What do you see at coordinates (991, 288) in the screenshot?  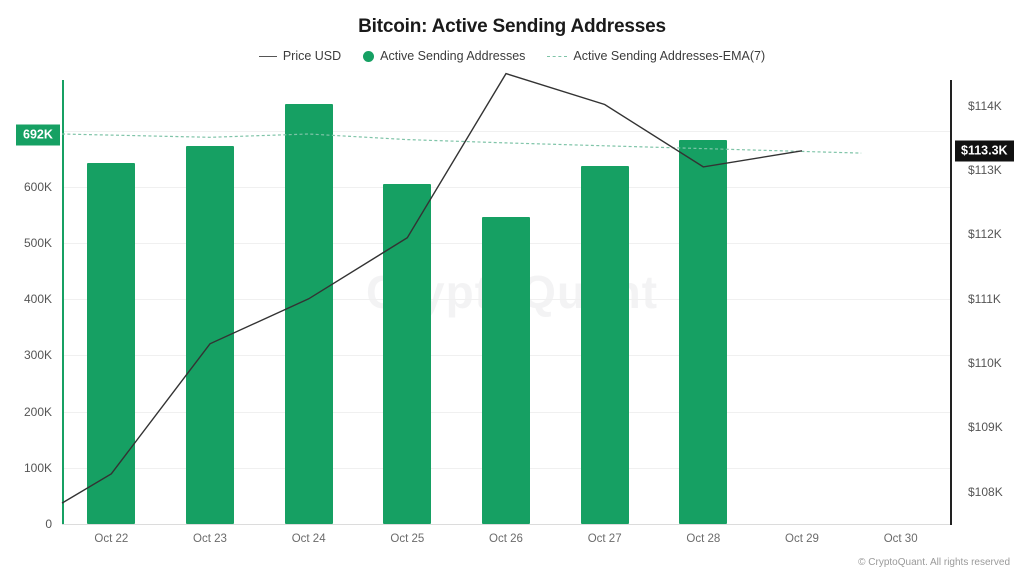 I see `y-axis-right-labels: $108K $109K $110K $111K $112K $113K $114K` at bounding box center [991, 288].